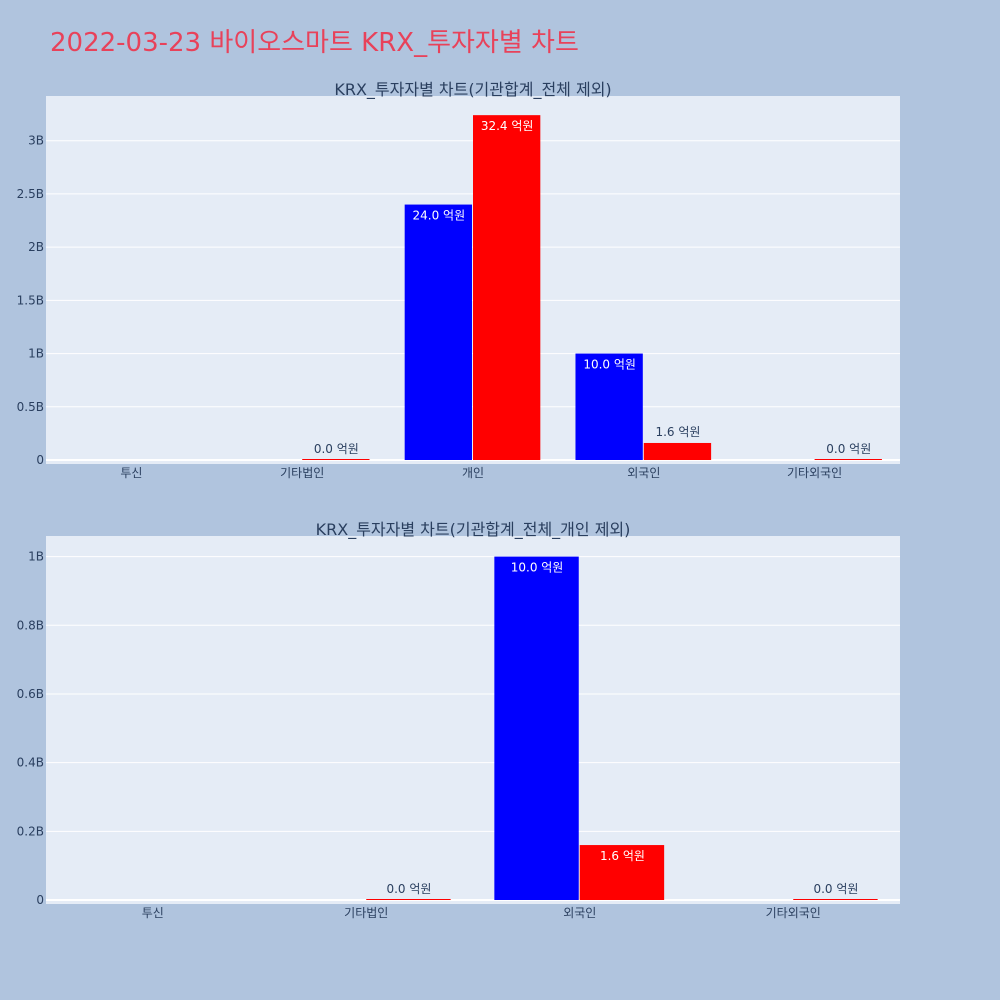 Image resolution: width=1000 pixels, height=1000 pixels. What do you see at coordinates (36, 247) in the screenshot?
I see `y-tick-label: 2B` at bounding box center [36, 247].